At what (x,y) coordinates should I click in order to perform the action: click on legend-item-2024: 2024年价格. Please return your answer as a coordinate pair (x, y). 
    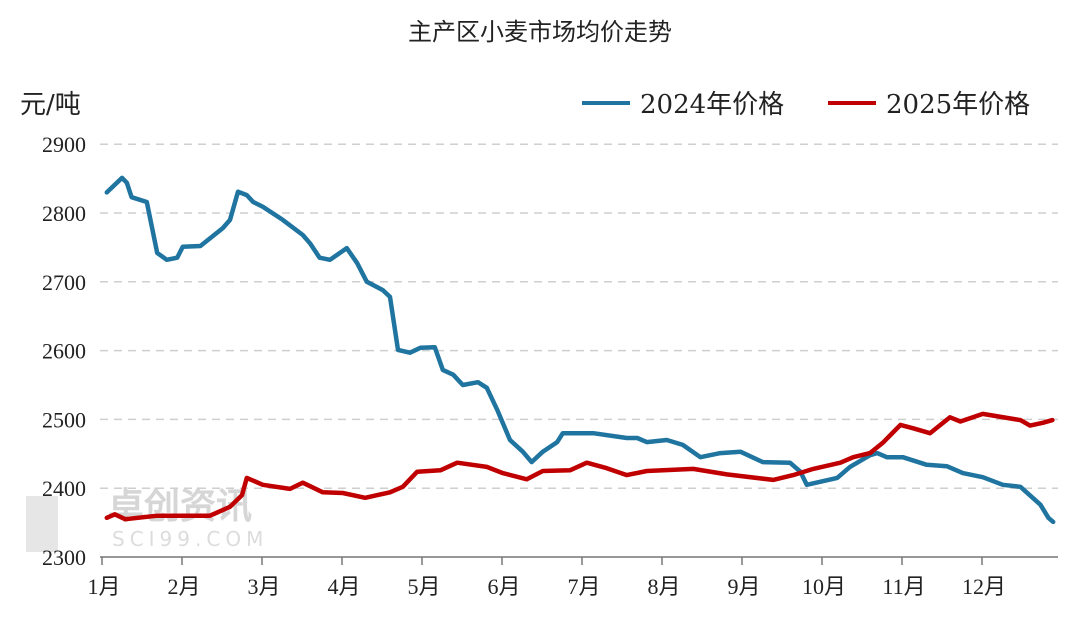
    Looking at the image, I should click on (683, 102).